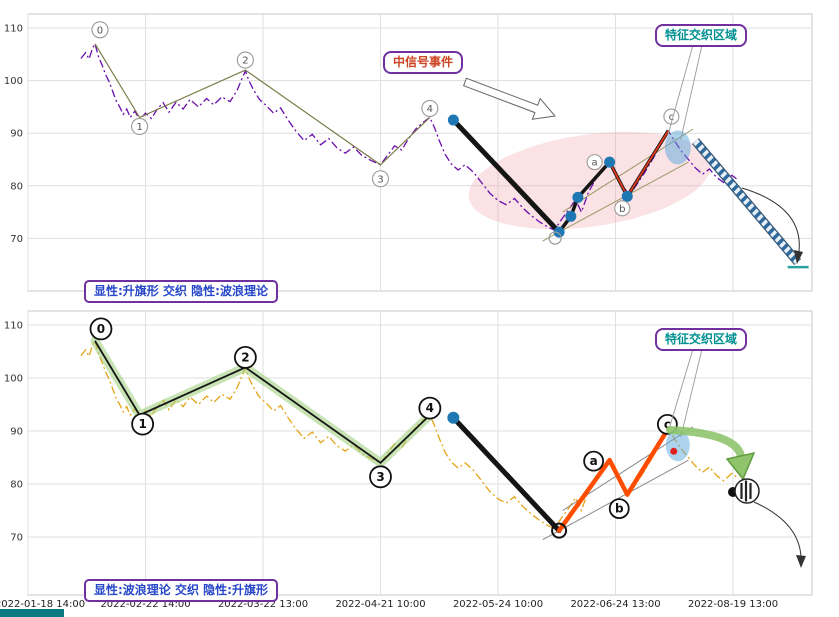  I want to click on x-tick-label: 2022-03-22 13:00, so click(263, 604).